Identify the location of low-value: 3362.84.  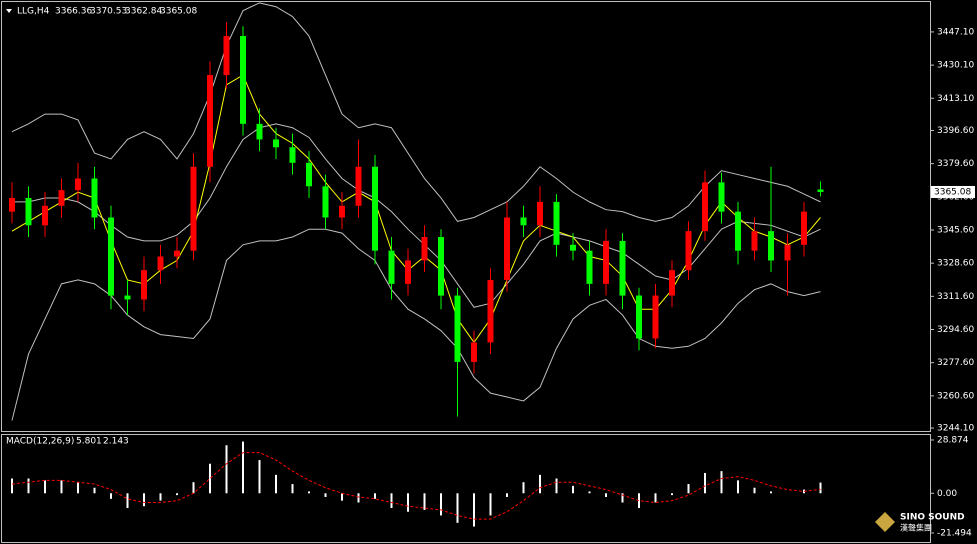
(143, 12).